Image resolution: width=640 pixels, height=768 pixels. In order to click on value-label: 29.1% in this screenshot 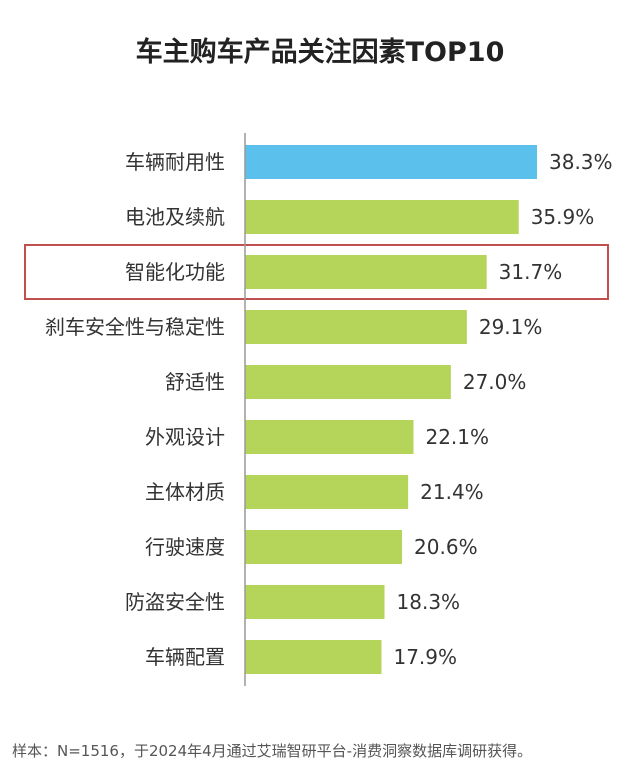, I will do `click(511, 327)`.